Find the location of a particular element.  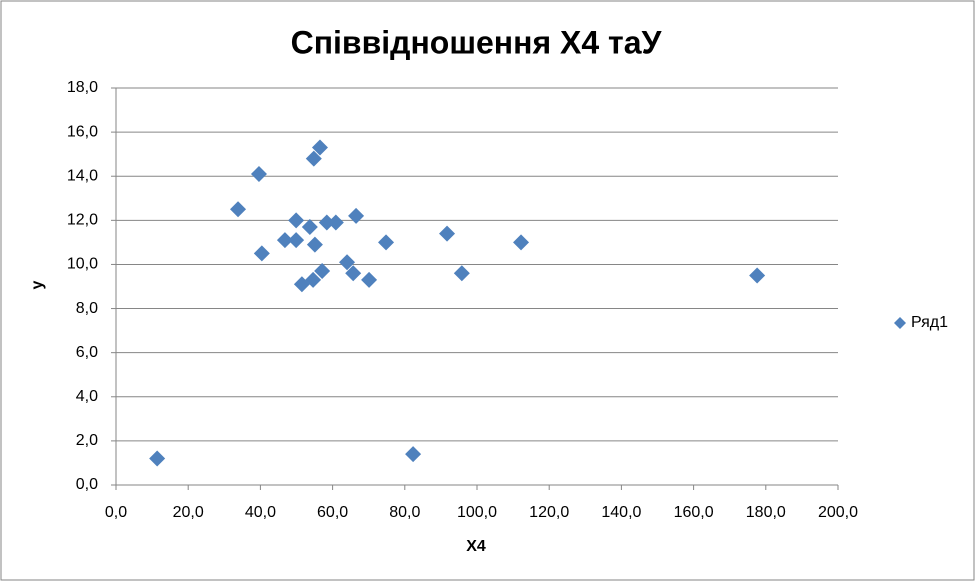

x-tick-label: 180,0 is located at coordinates (766, 512).